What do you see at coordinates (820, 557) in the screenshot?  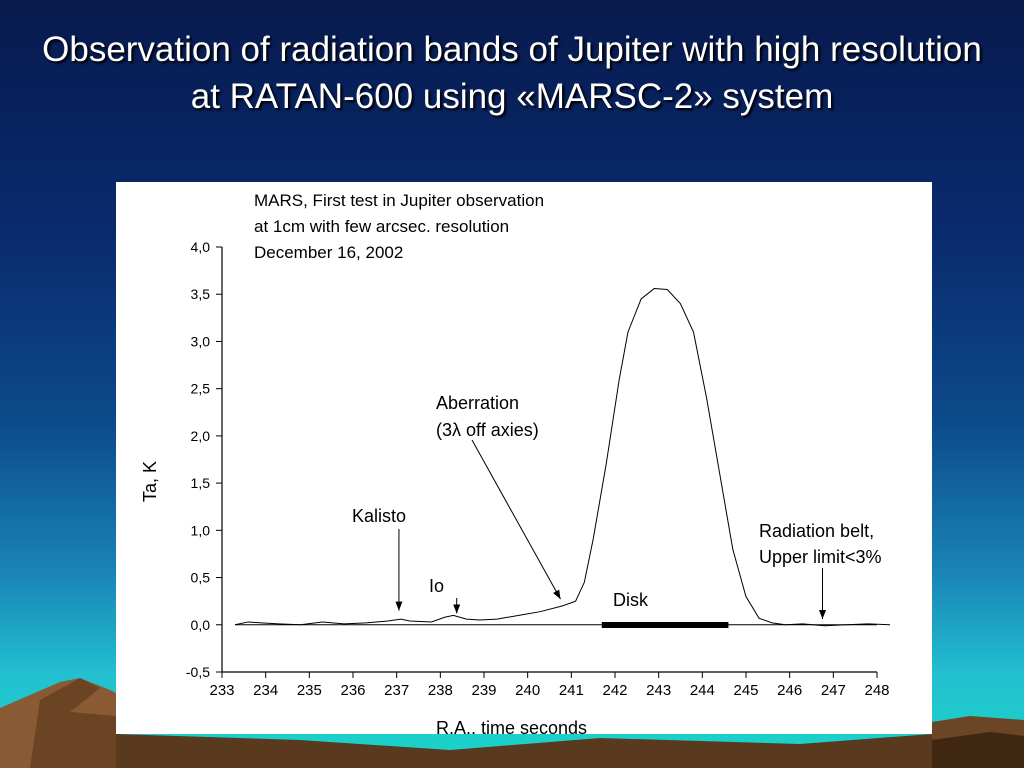 I see `annotation-radiation-line-2: Upper limit<3%` at bounding box center [820, 557].